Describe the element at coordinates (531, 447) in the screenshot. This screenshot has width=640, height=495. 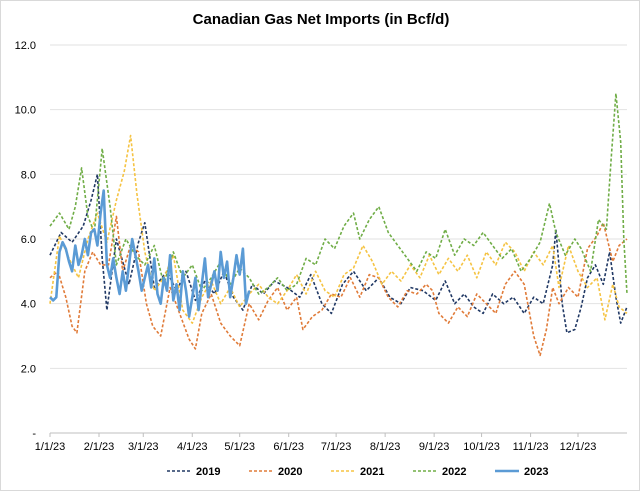
I see `x-tick-label: 11/1/23` at that location.